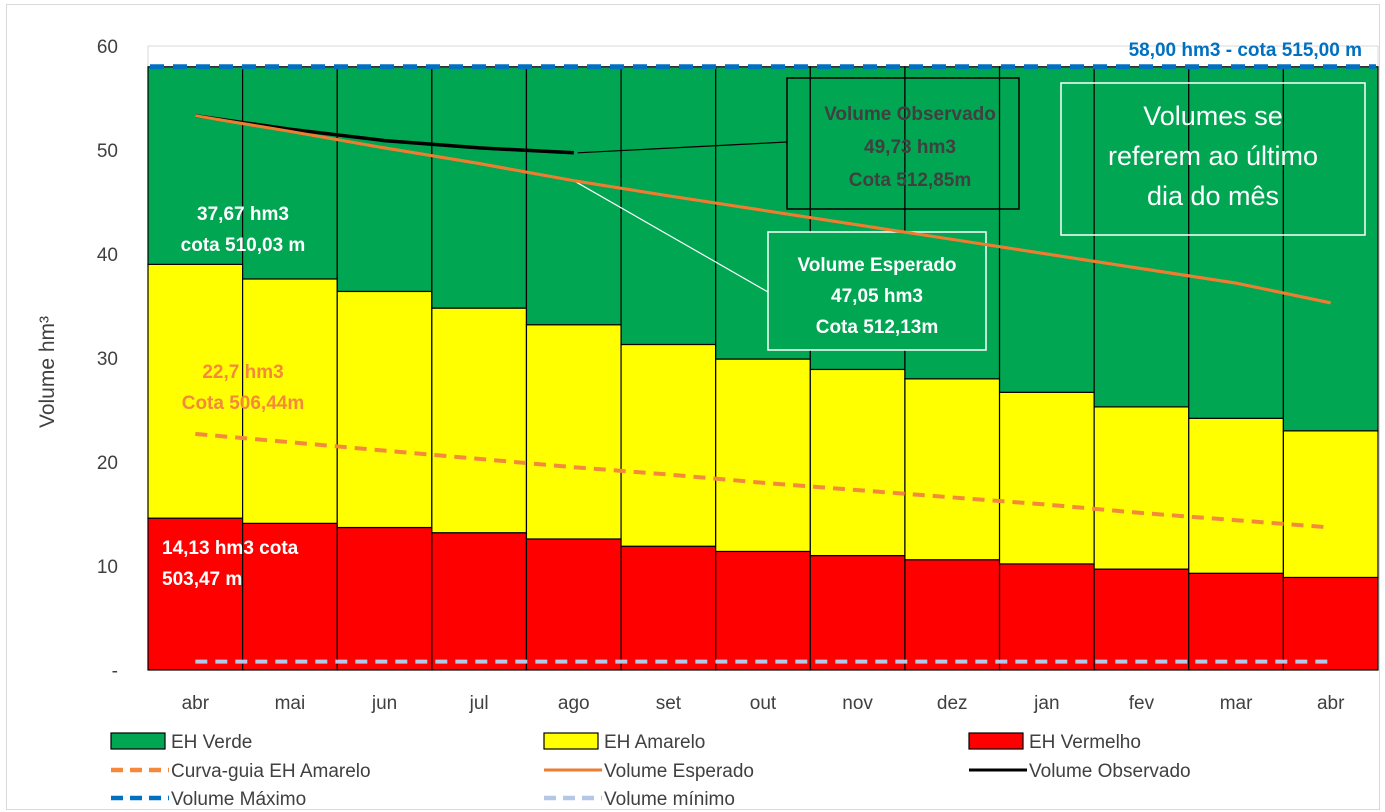  Describe the element at coordinates (682, 147) in the screenshot. I see `observado-leader` at that location.